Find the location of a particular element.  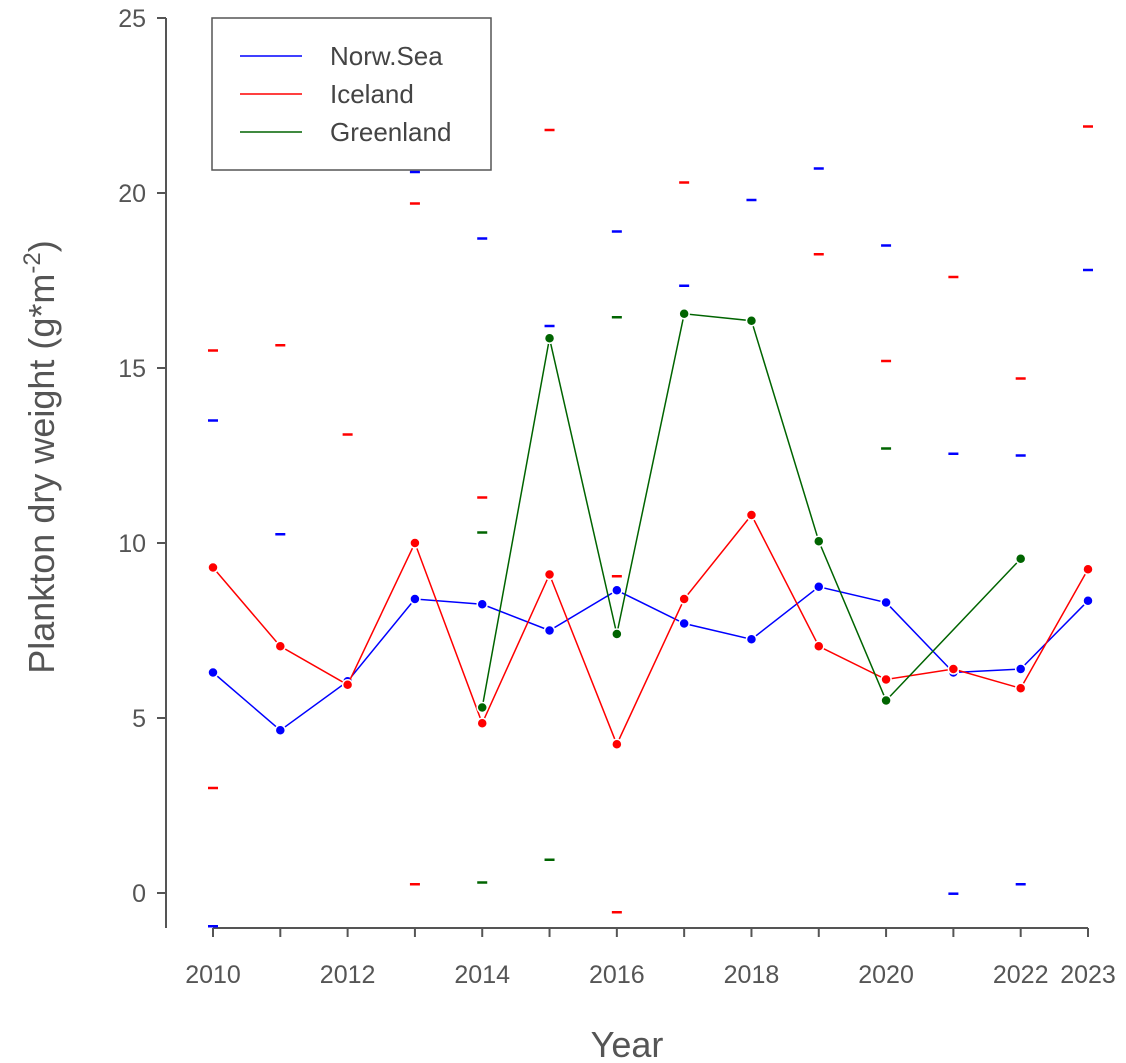

point-norw-sea-2016 is located at coordinates (617, 590).